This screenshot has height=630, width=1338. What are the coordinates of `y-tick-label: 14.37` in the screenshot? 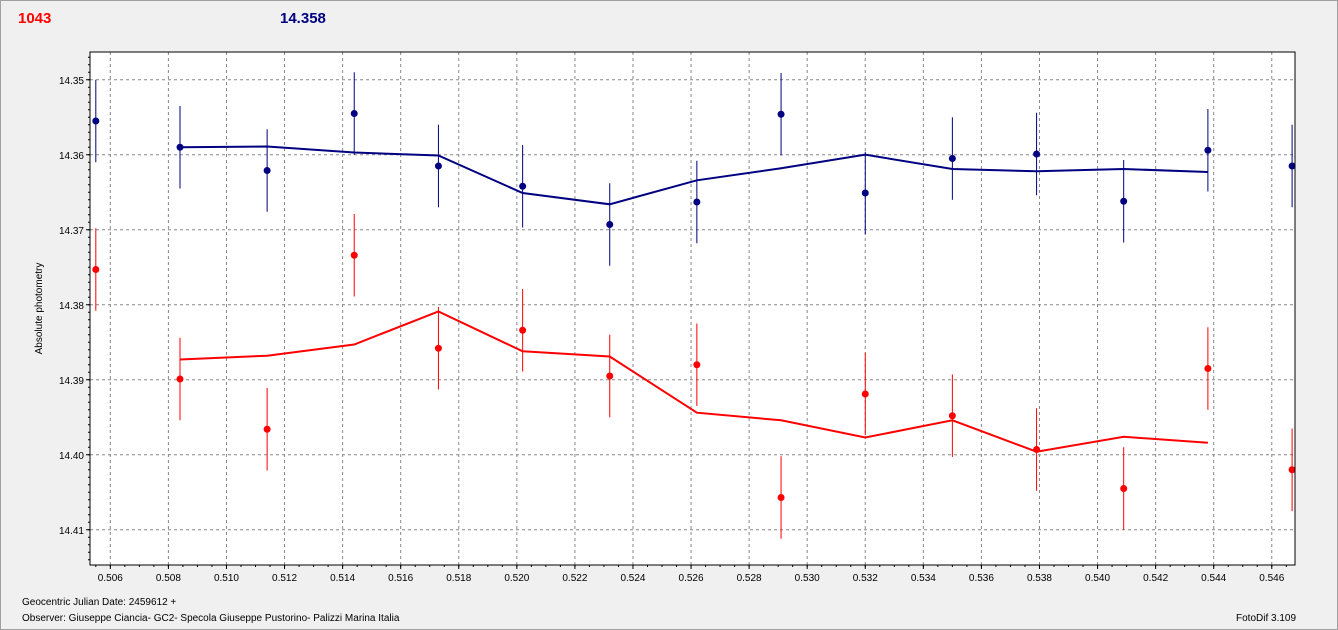 It's located at (71, 231).